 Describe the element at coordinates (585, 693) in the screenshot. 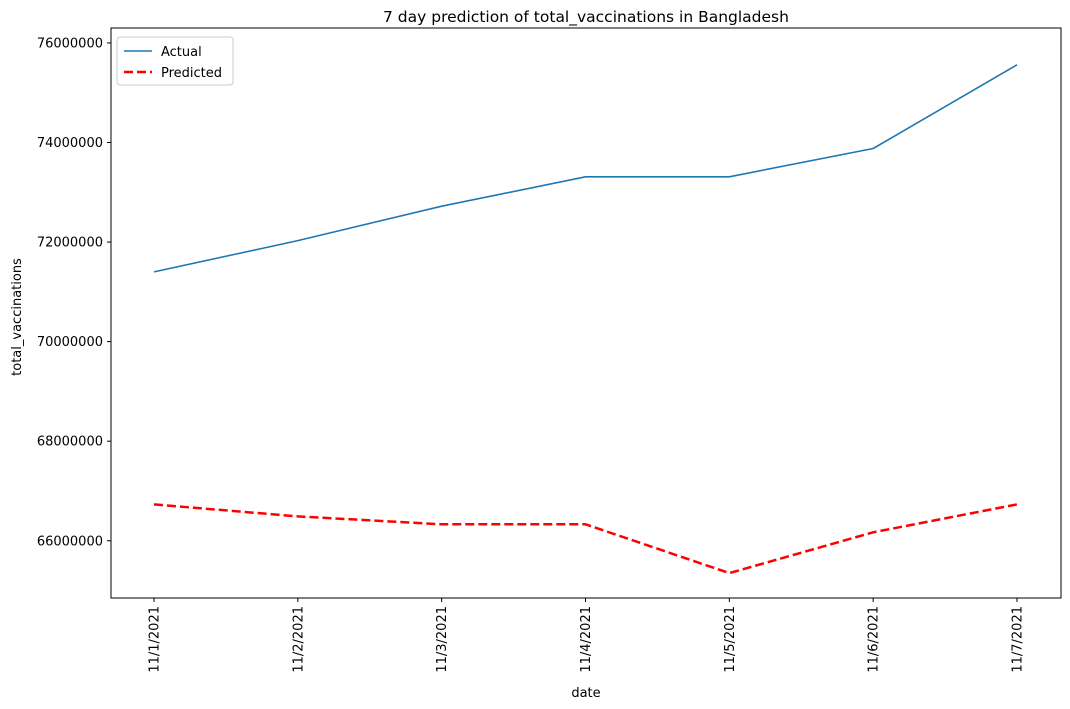

I see `x-axis-label: date` at that location.